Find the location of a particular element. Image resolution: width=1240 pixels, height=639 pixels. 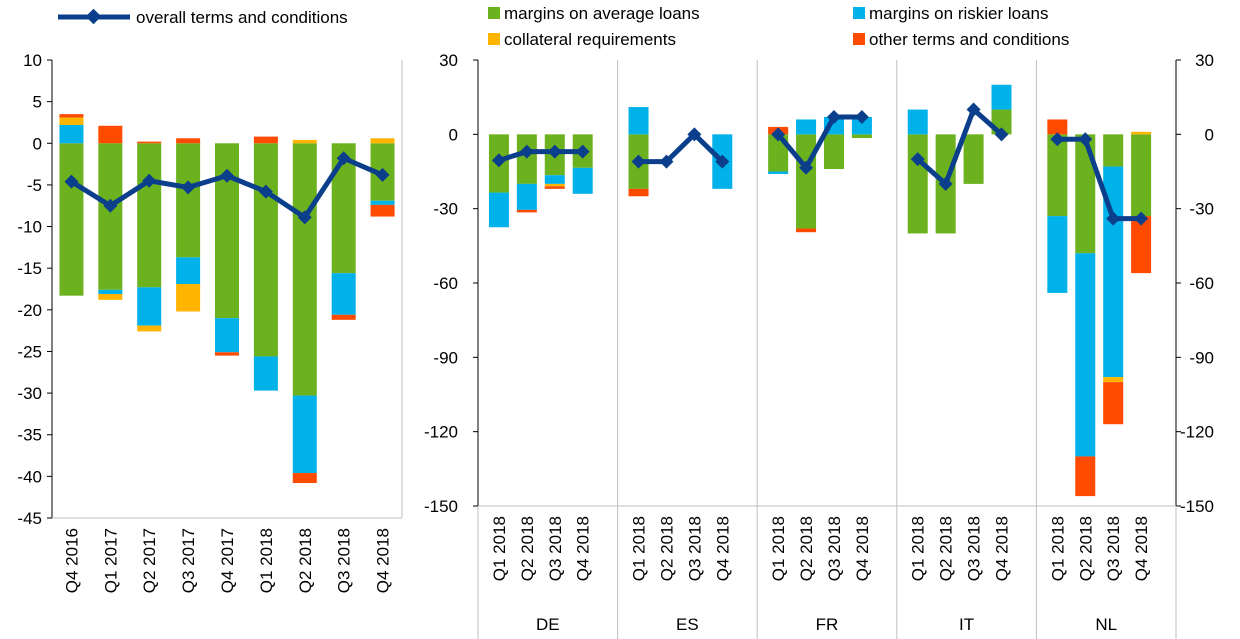

left-y-tick-label: 5 is located at coordinates (37, 102).